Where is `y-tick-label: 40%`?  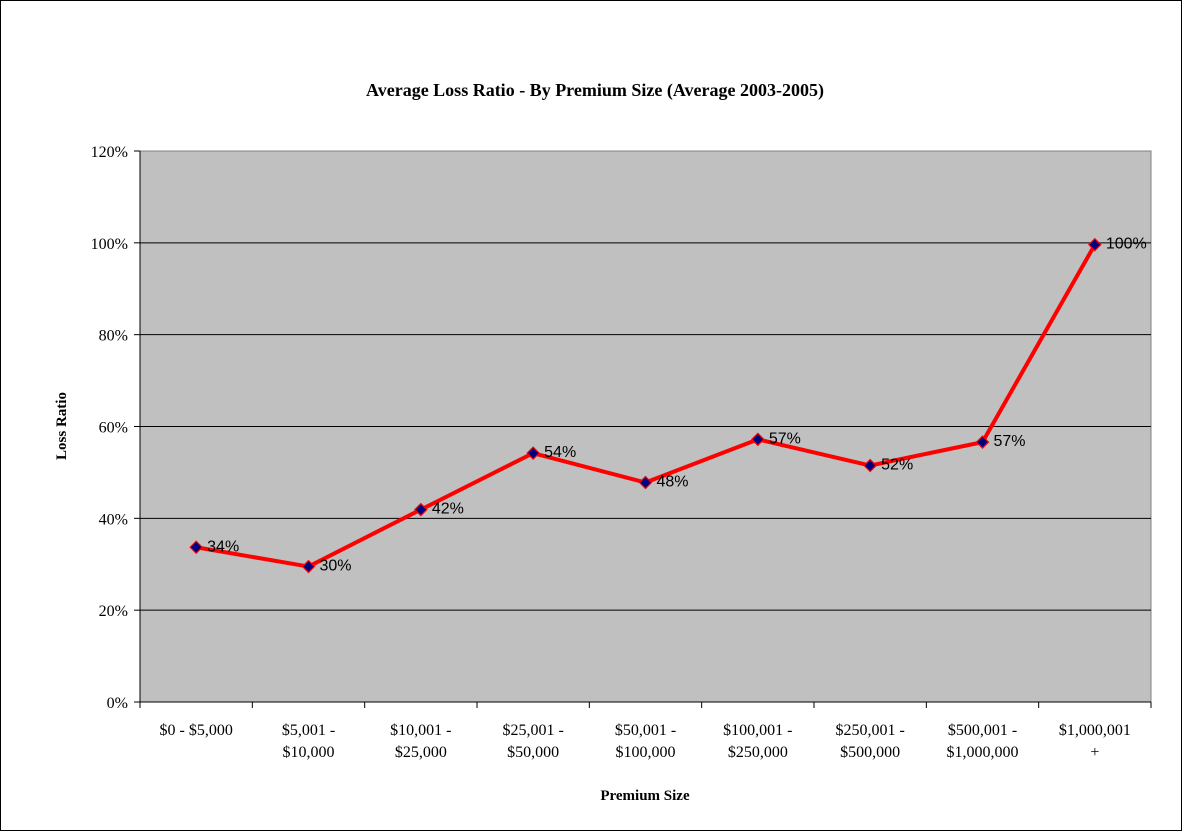 y-tick-label: 40% is located at coordinates (113, 519).